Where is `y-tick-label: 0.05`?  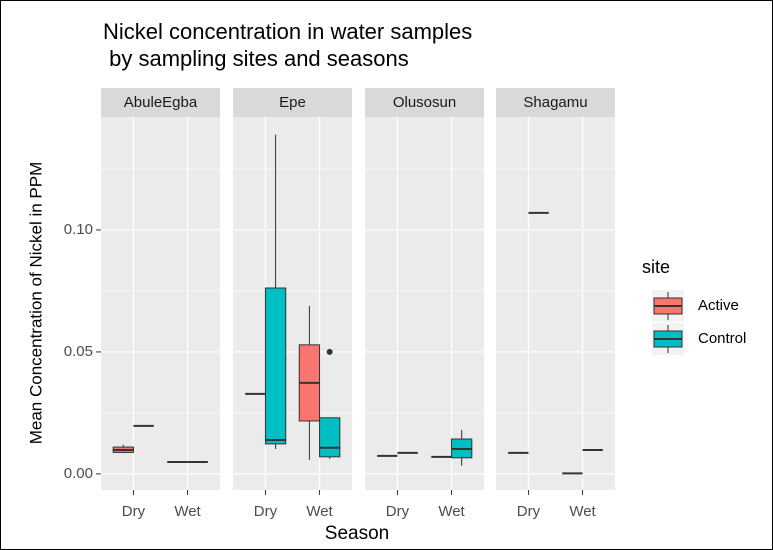 y-tick-label: 0.05 is located at coordinates (78, 351).